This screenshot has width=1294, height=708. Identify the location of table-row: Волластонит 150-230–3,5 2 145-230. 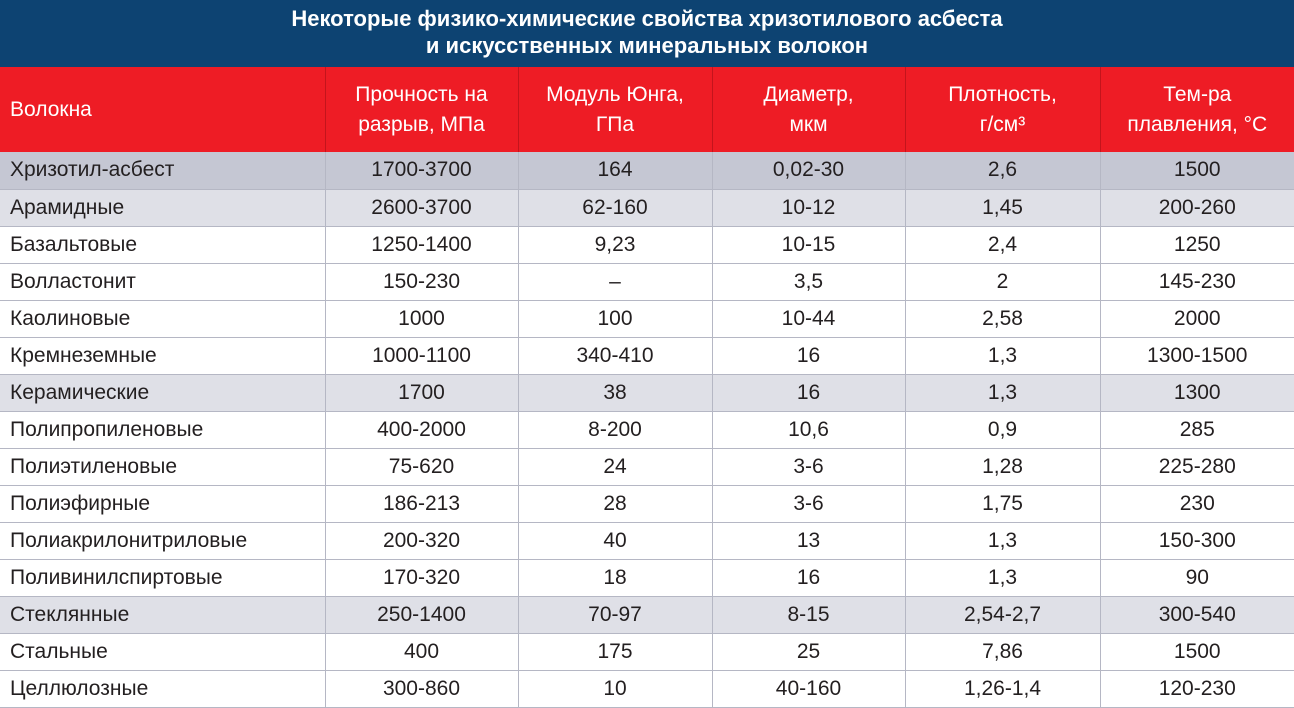
(647, 282).